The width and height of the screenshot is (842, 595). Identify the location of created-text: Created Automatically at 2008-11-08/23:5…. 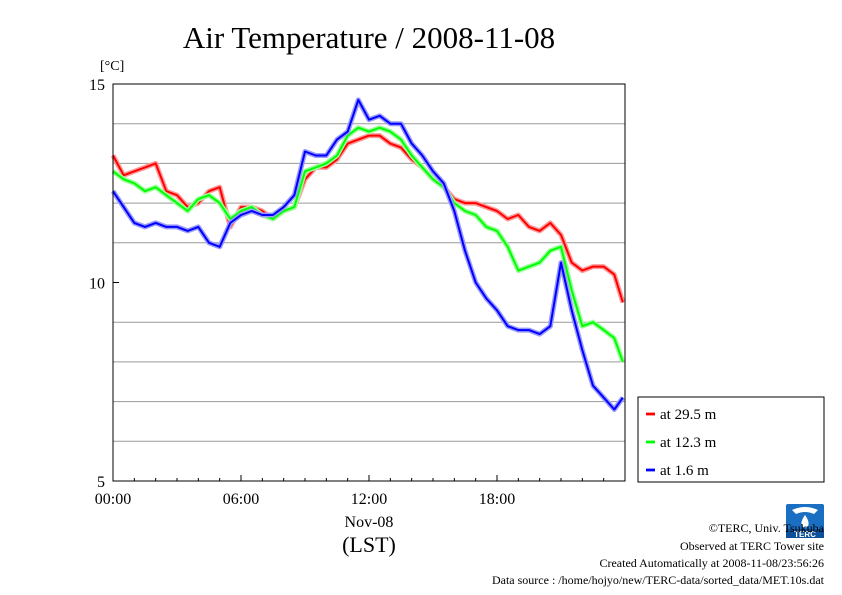
(711, 563).